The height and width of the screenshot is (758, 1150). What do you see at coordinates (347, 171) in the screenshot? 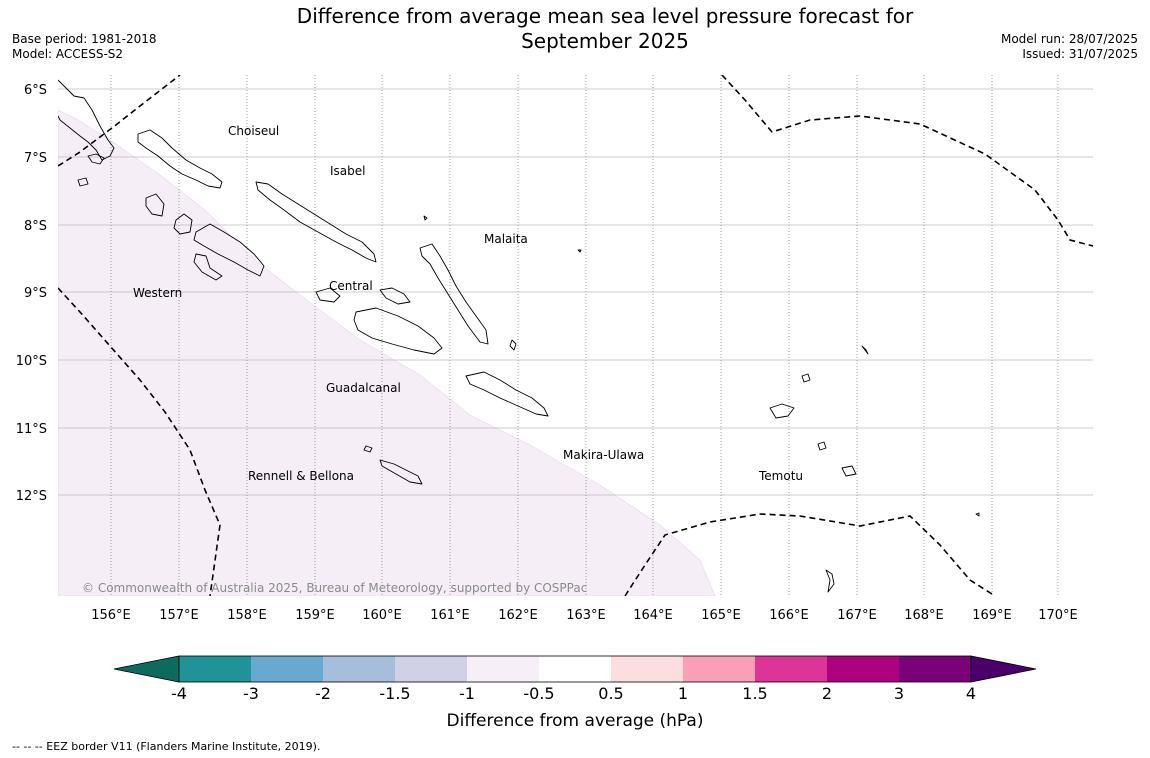
I see `label-isabel: Isabel` at bounding box center [347, 171].